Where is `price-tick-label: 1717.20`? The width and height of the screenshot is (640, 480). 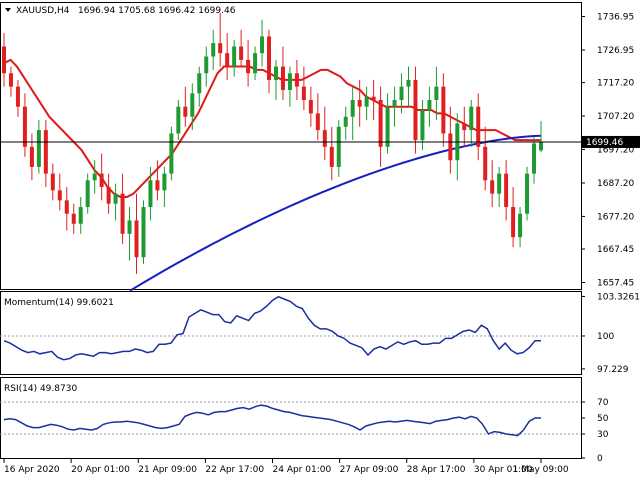 price-tick-label: 1717.20 is located at coordinates (615, 84).